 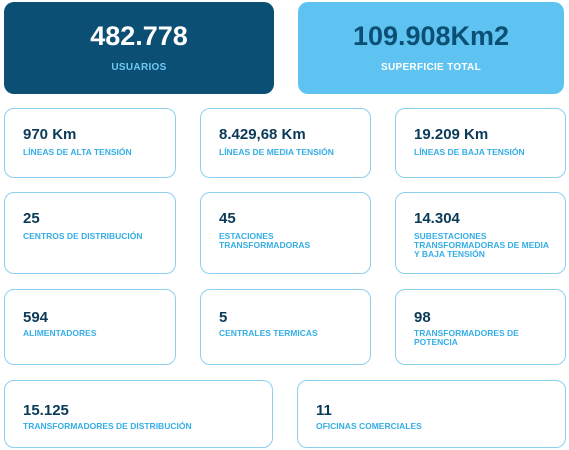 I want to click on stat-value: 45, so click(x=227, y=218).